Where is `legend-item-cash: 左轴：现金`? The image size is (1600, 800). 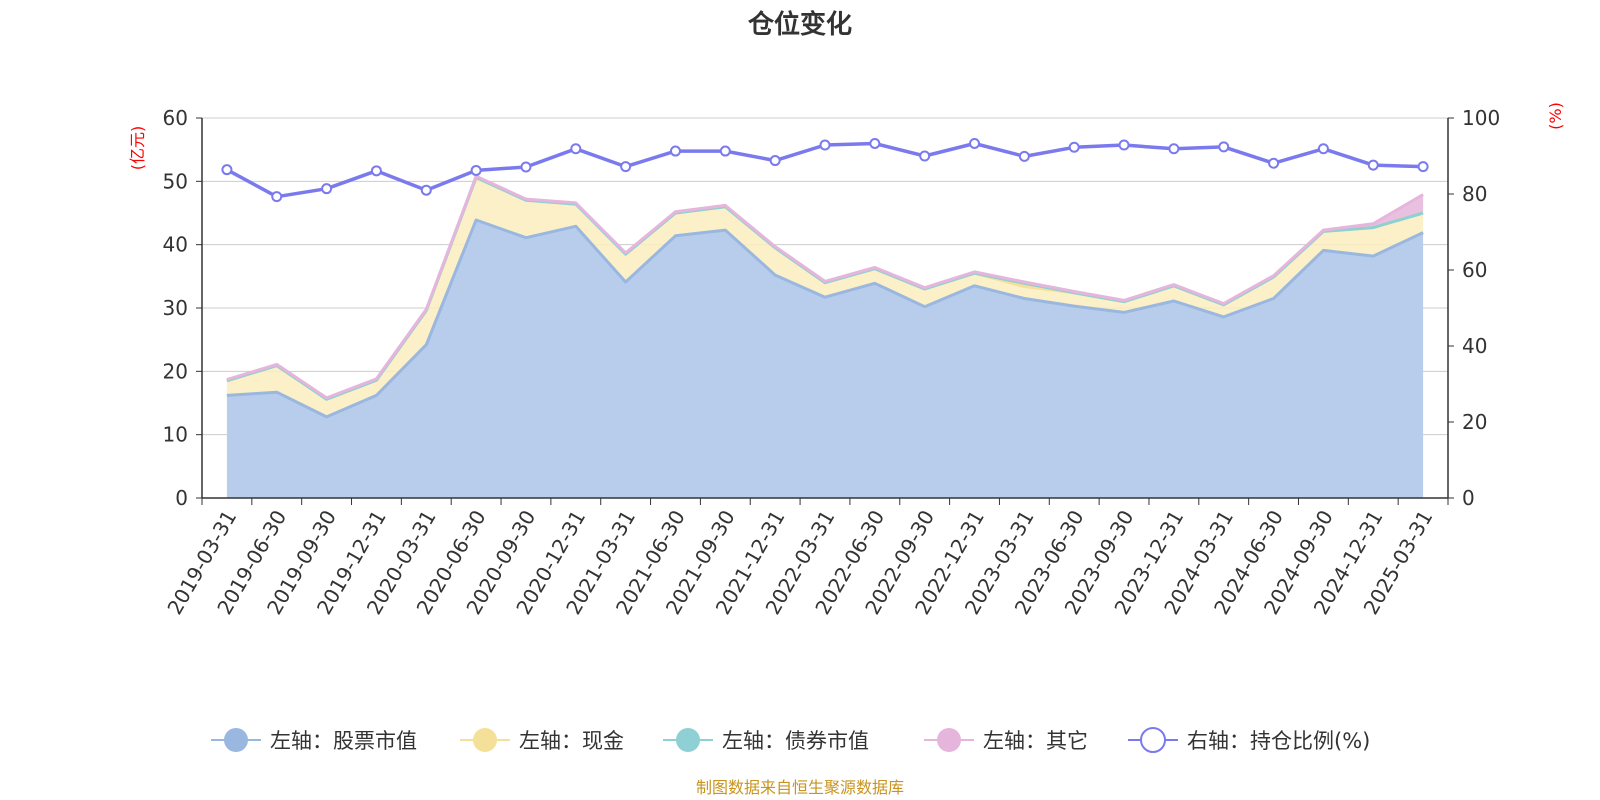 legend-item-cash: 左轴：现金 is located at coordinates (542, 740).